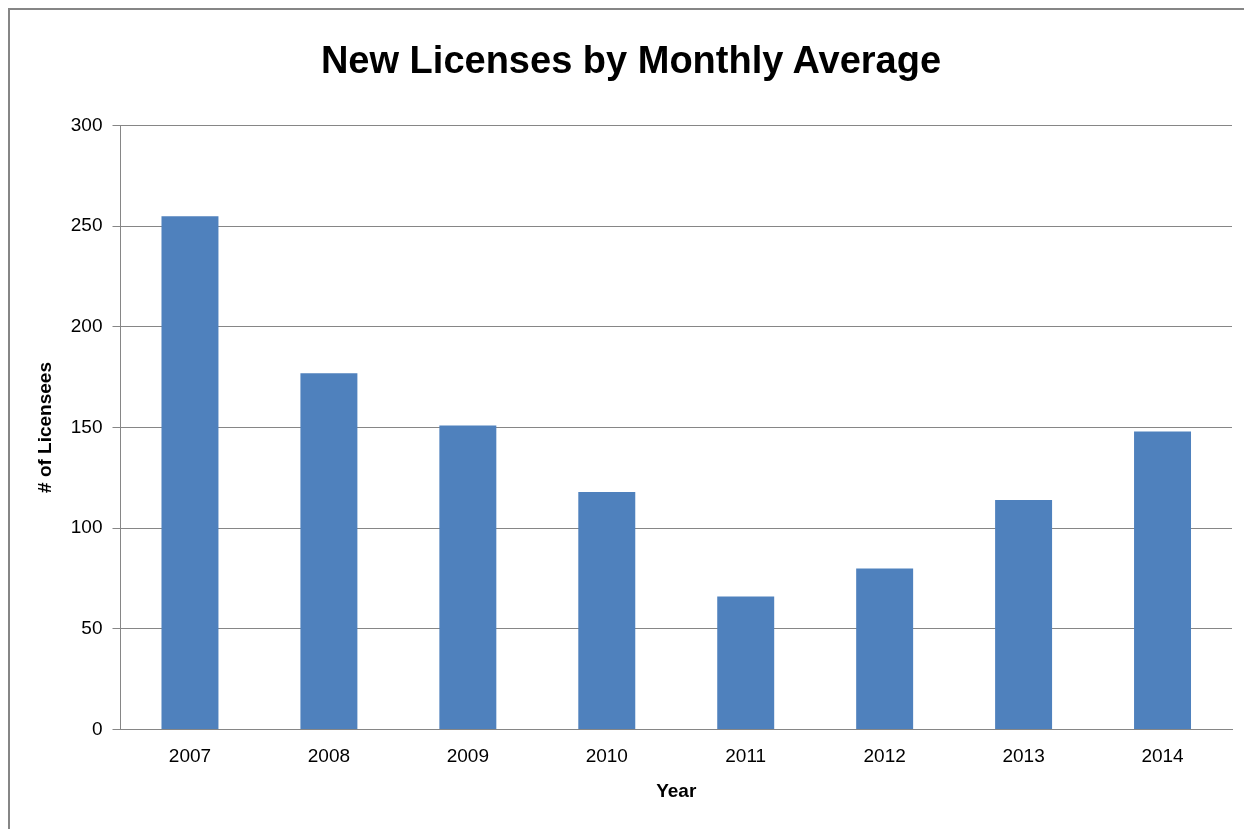 The height and width of the screenshot is (829, 1244). What do you see at coordinates (44, 427) in the screenshot?
I see `y-axis-title: # of Licensees` at bounding box center [44, 427].